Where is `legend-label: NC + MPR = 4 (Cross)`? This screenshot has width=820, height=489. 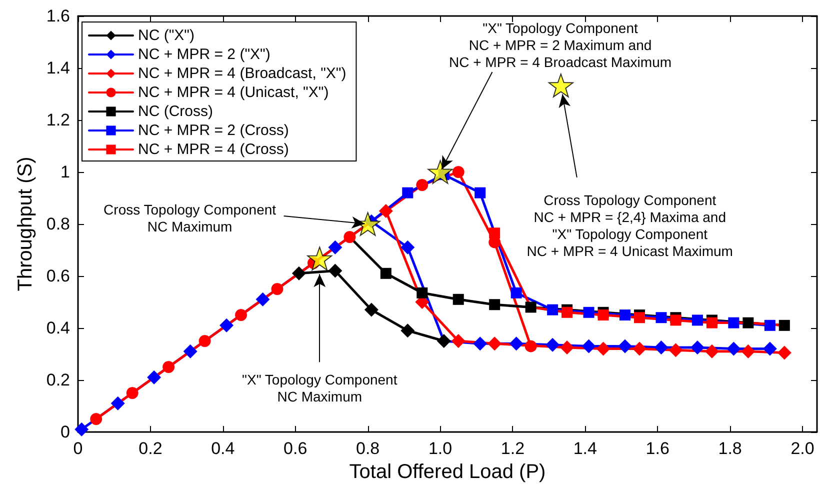 legend-label: NC + MPR = 4 (Cross) is located at coordinates (213, 149).